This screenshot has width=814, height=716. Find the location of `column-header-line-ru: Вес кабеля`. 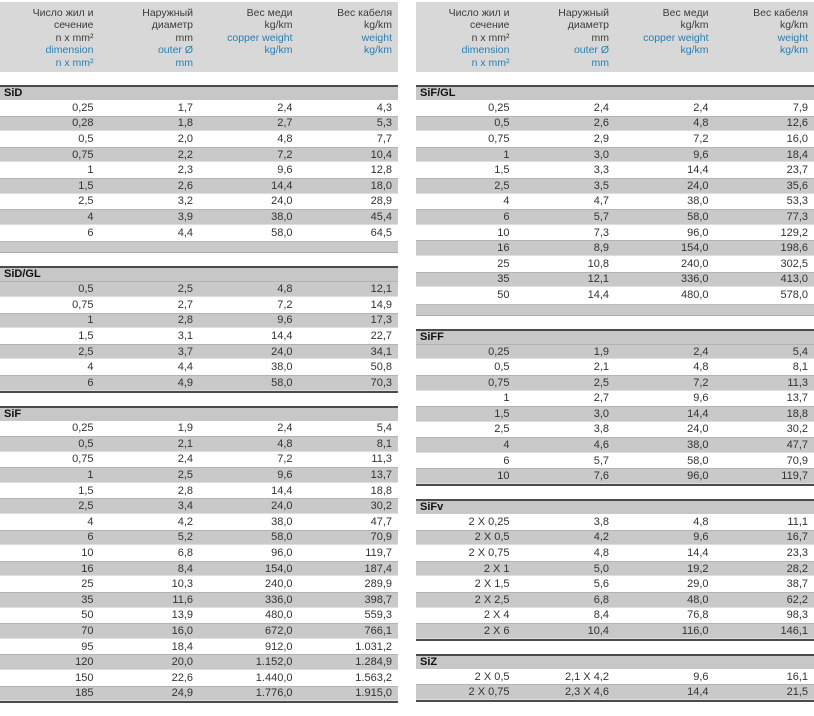

column-header-line-ru: Вес кабеля is located at coordinates (762, 13).